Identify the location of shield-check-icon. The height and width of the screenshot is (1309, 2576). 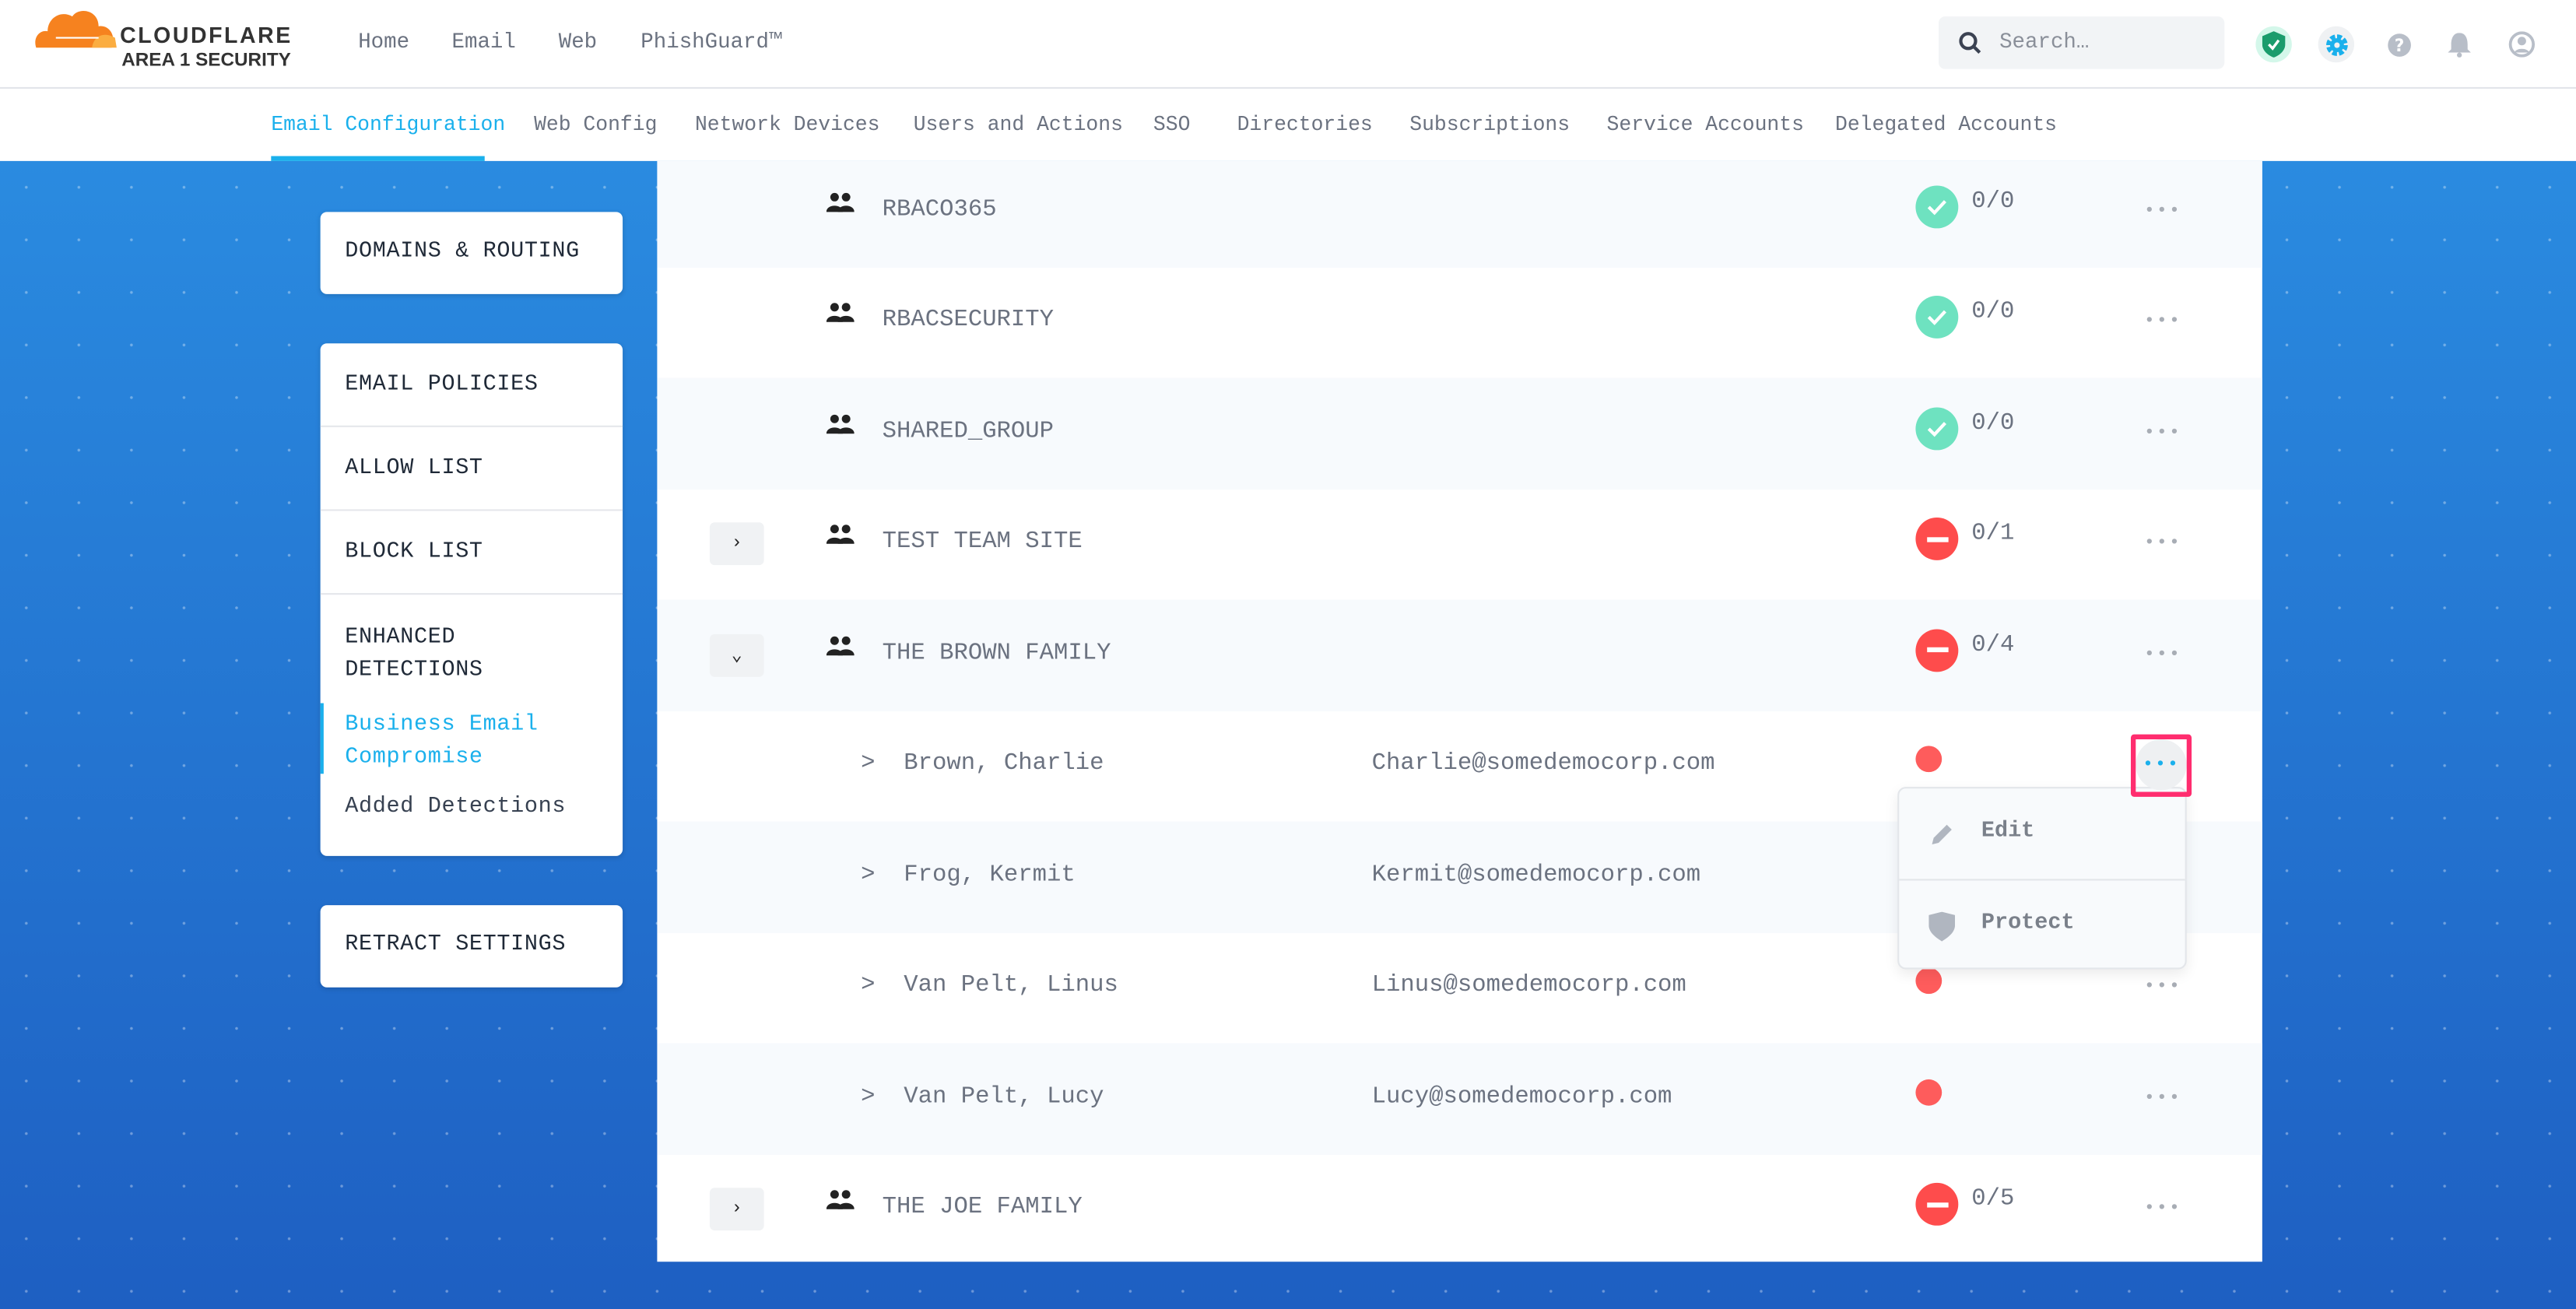
(2274, 44).